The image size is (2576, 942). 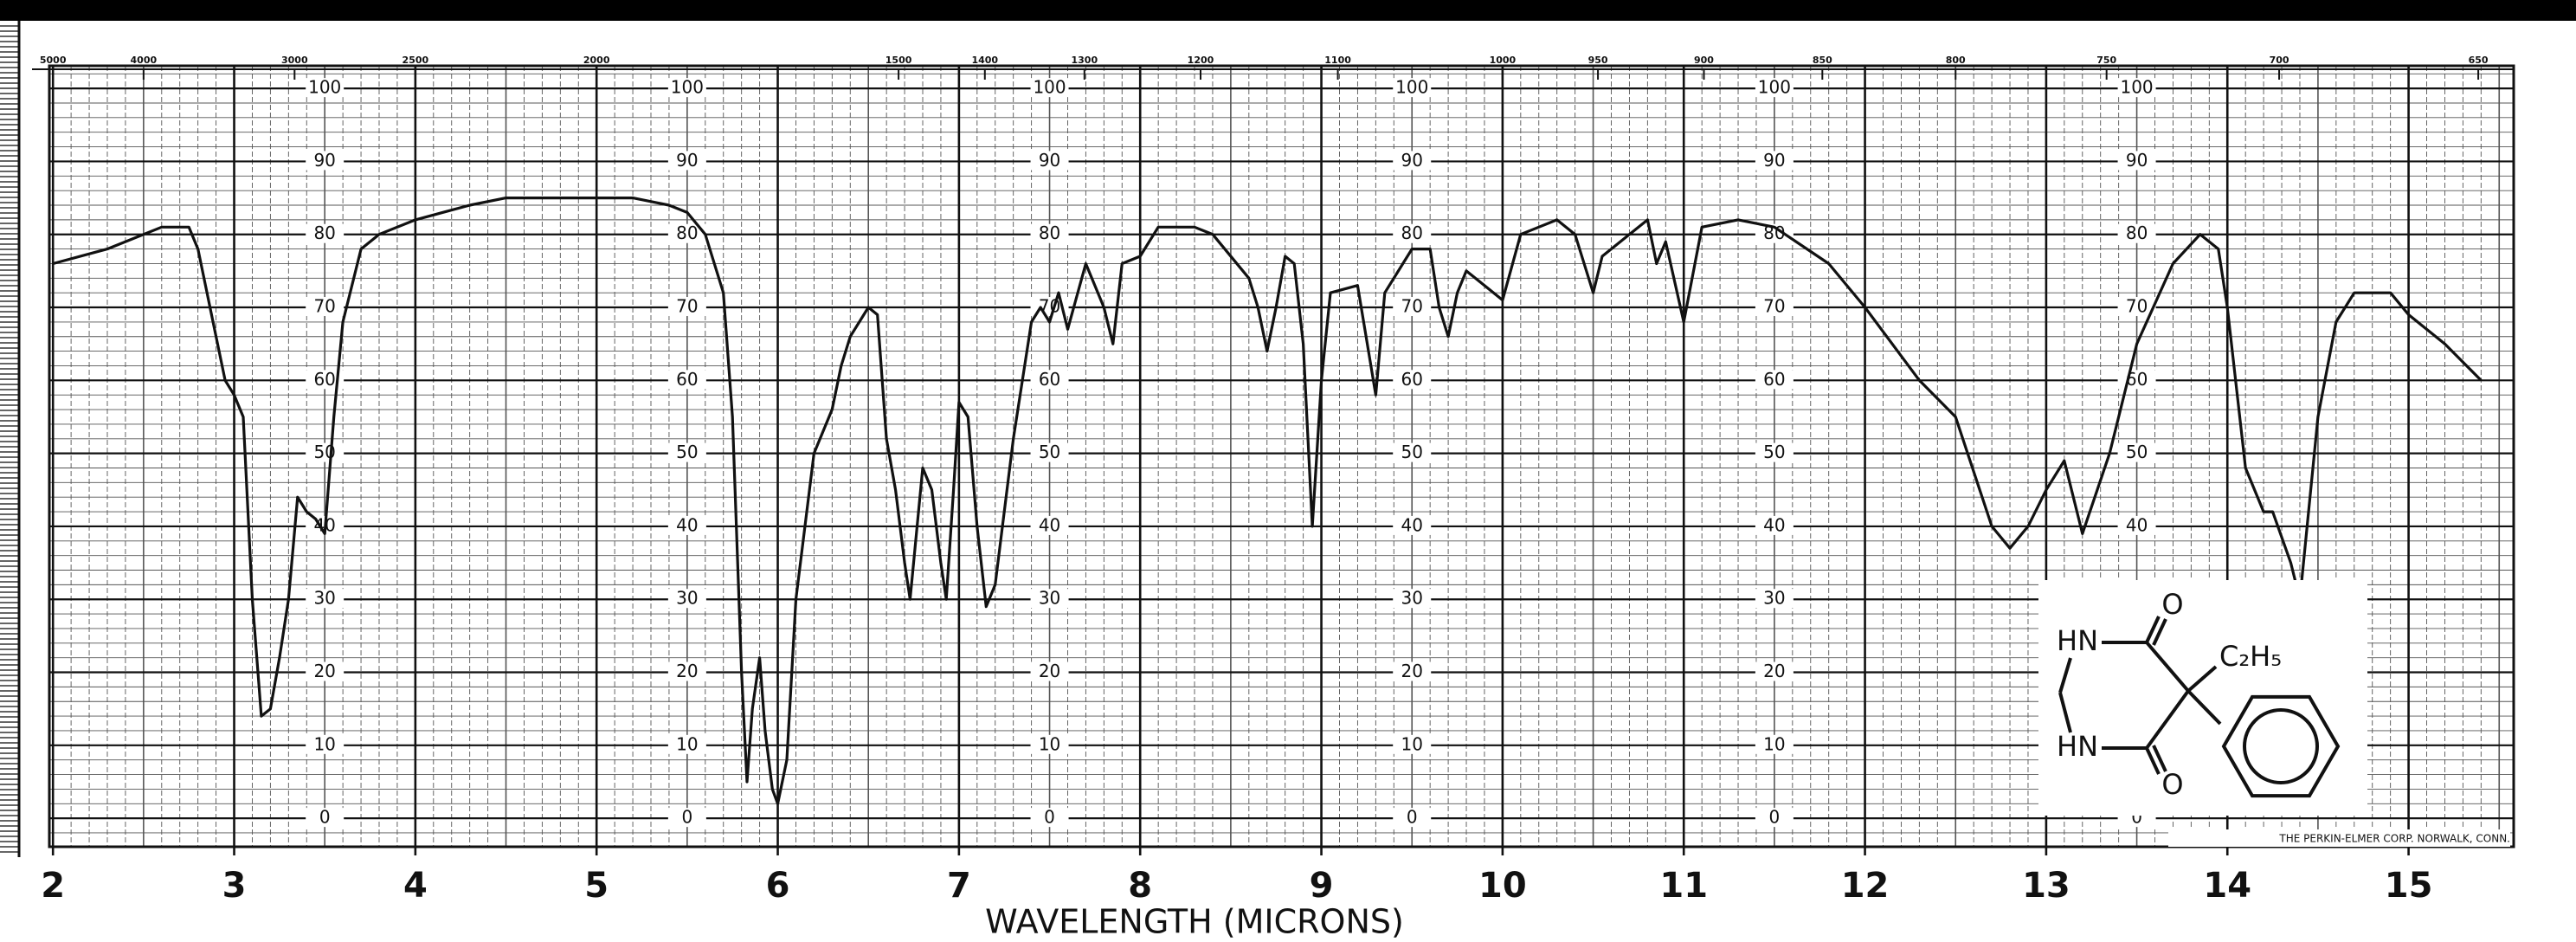 What do you see at coordinates (2227, 886) in the screenshot?
I see `x-tick-label: 14` at bounding box center [2227, 886].